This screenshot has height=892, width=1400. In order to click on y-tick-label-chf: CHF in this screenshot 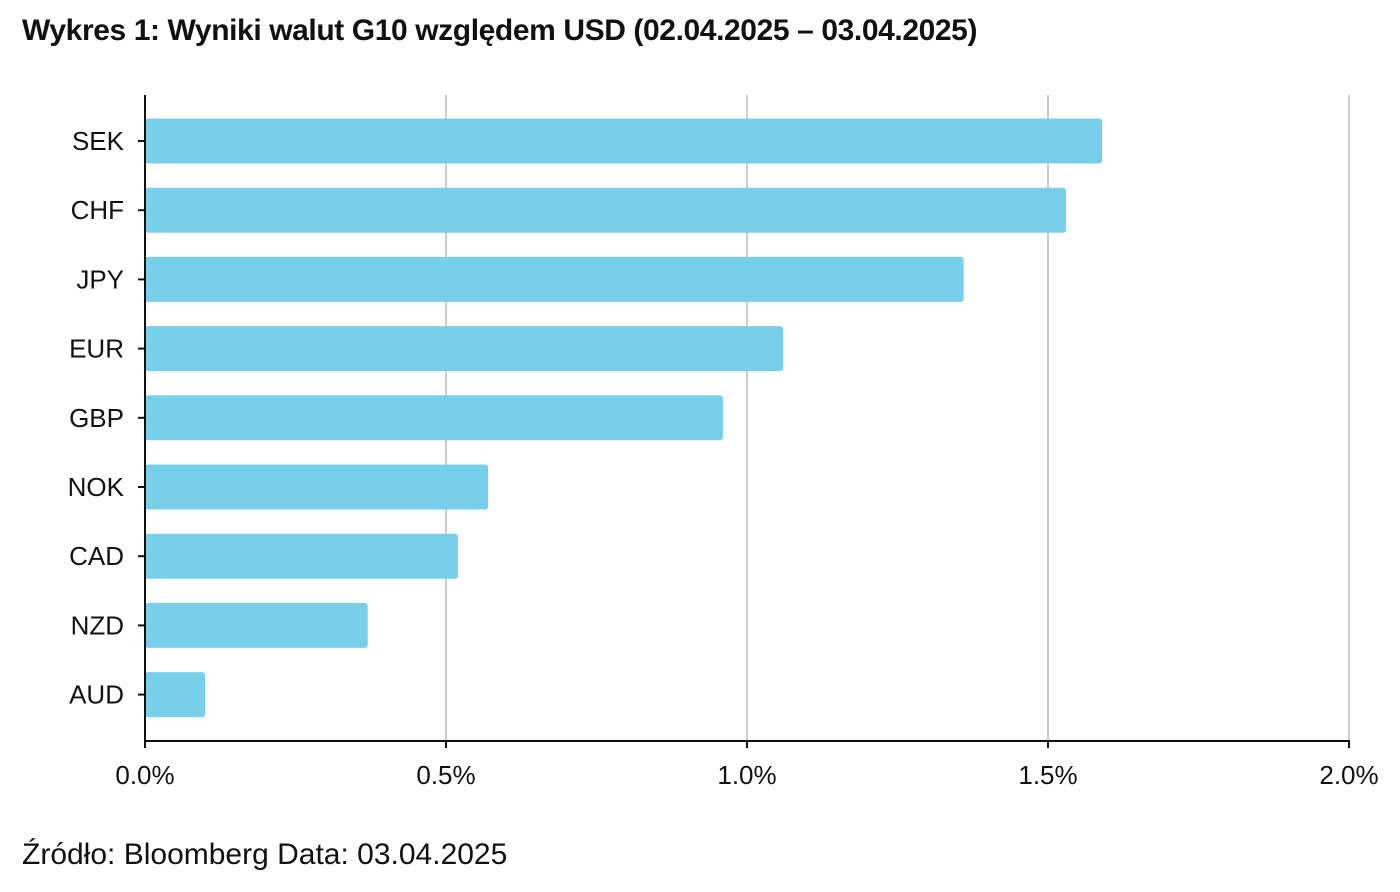, I will do `click(97, 210)`.